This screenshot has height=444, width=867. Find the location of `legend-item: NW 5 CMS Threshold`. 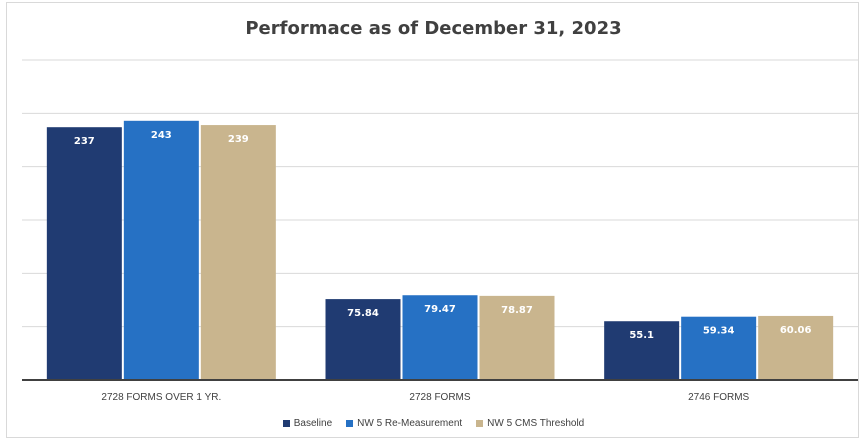

legend-item: NW 5 CMS Threshold is located at coordinates (530, 423).